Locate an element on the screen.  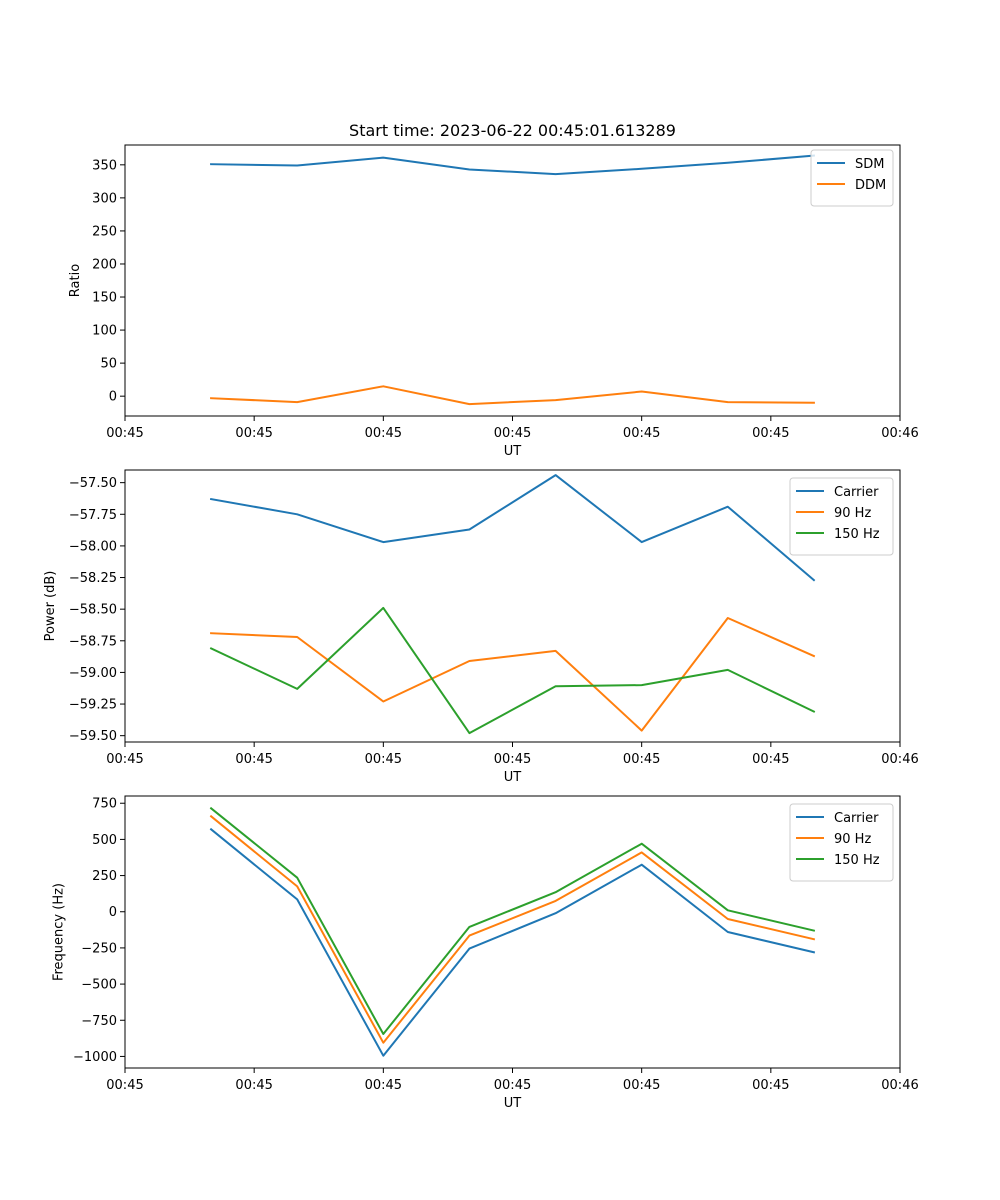
y-tick-label: 50 is located at coordinates (108, 364).